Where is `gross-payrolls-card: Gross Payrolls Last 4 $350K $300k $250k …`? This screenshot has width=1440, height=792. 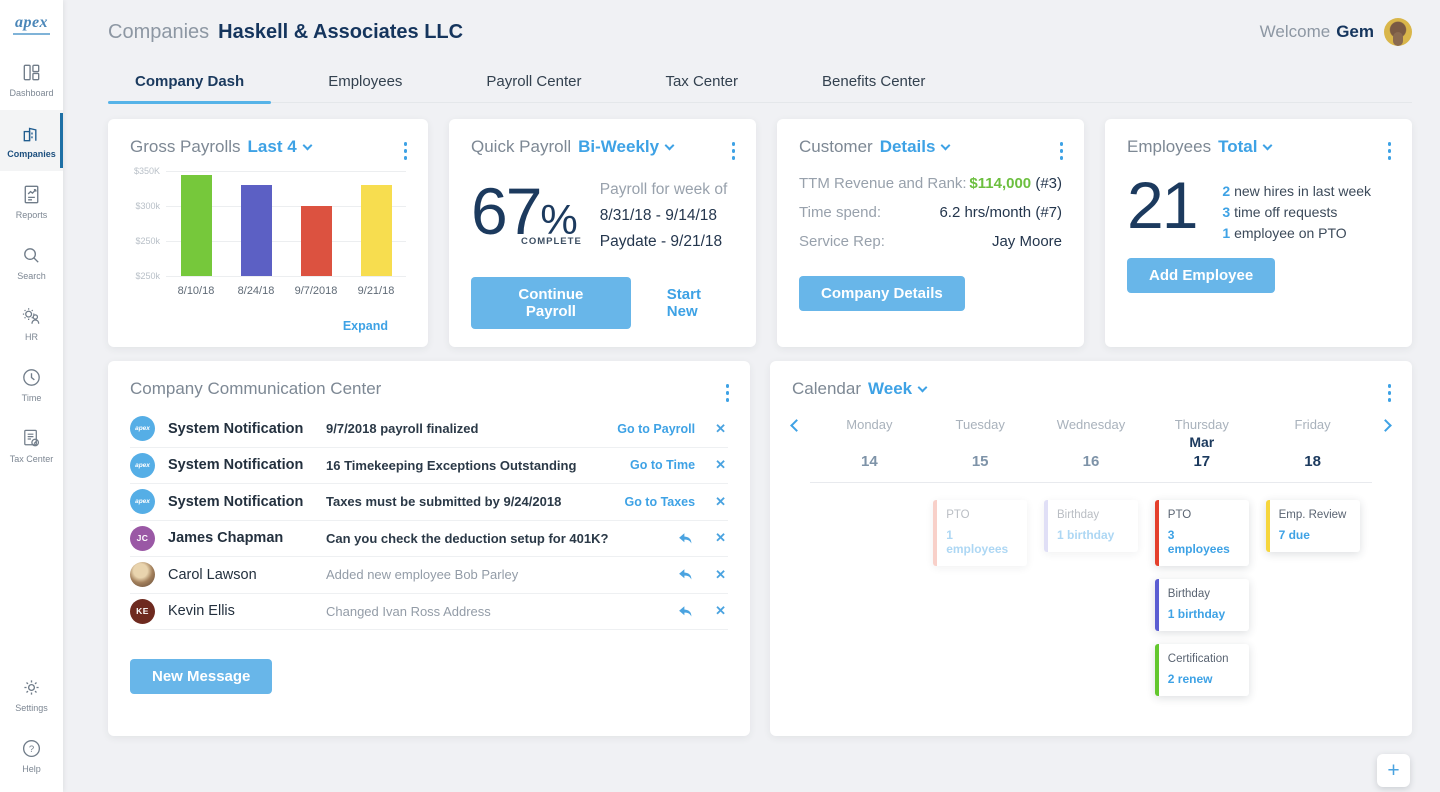 gross-payrolls-card: Gross Payrolls Last 4 $350K $300k $250k … is located at coordinates (268, 233).